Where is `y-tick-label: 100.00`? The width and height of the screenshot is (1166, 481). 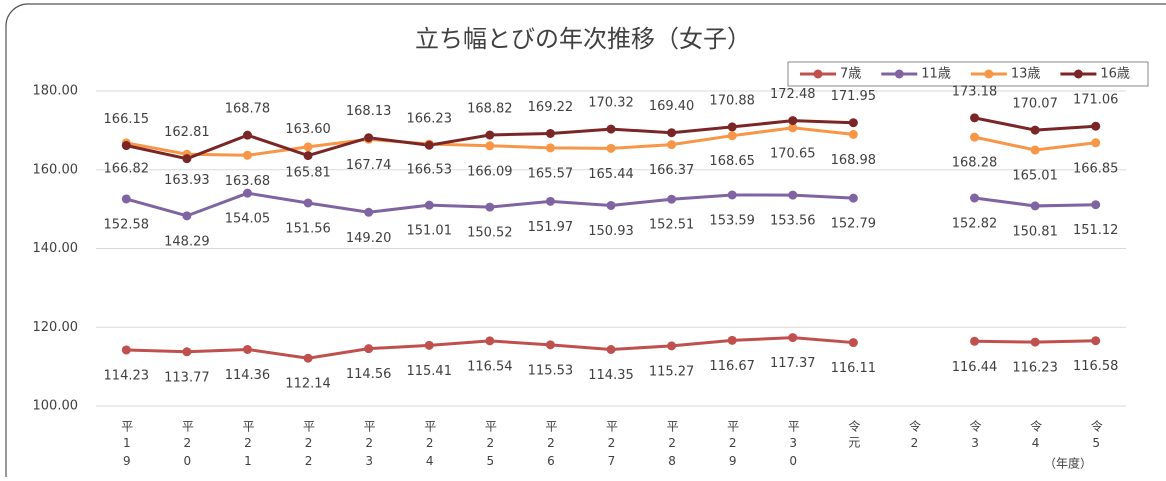 y-tick-label: 100.00 is located at coordinates (56, 406).